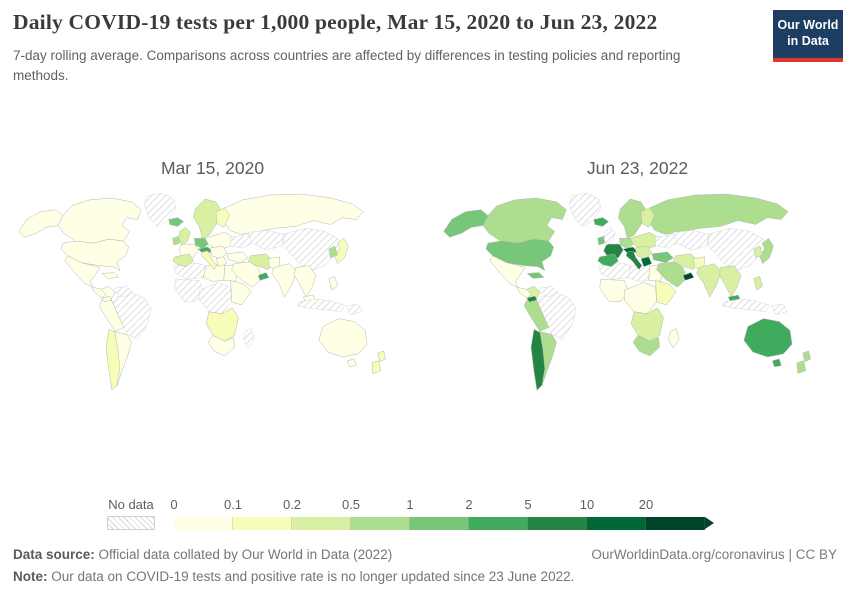 This screenshot has height=600, width=850. Describe the element at coordinates (351, 504) in the screenshot. I see `legend-tick-label: 0.5` at that location.